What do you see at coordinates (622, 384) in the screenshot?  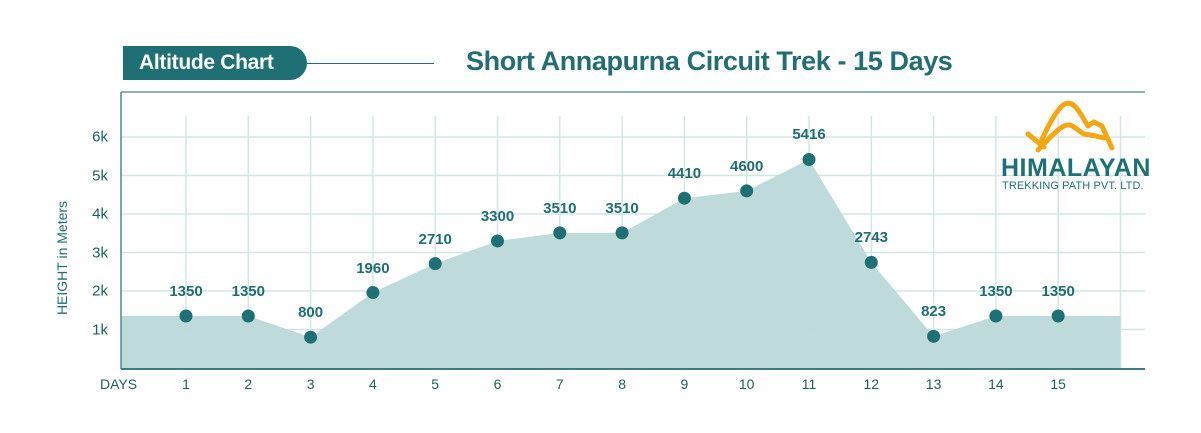 I see `x-tick-label: 8` at bounding box center [622, 384].